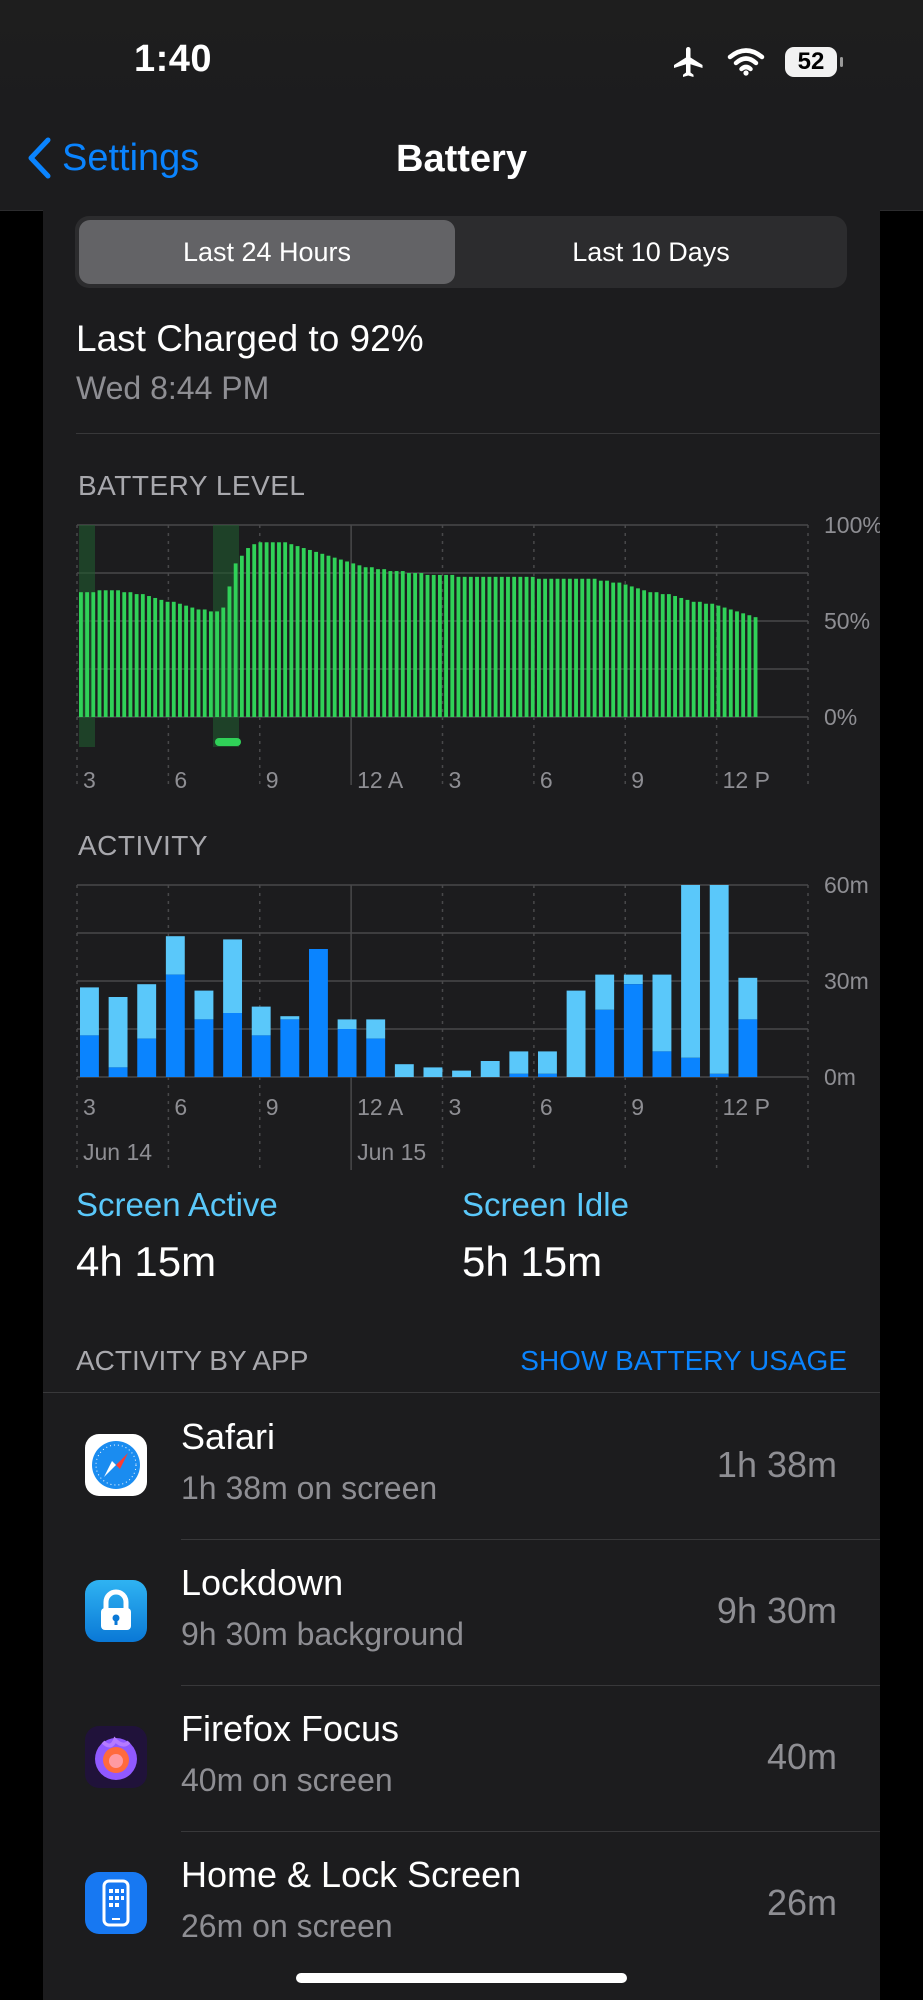 This screenshot has width=923, height=2000. I want to click on x-tick-label: 12 P, so click(746, 1107).